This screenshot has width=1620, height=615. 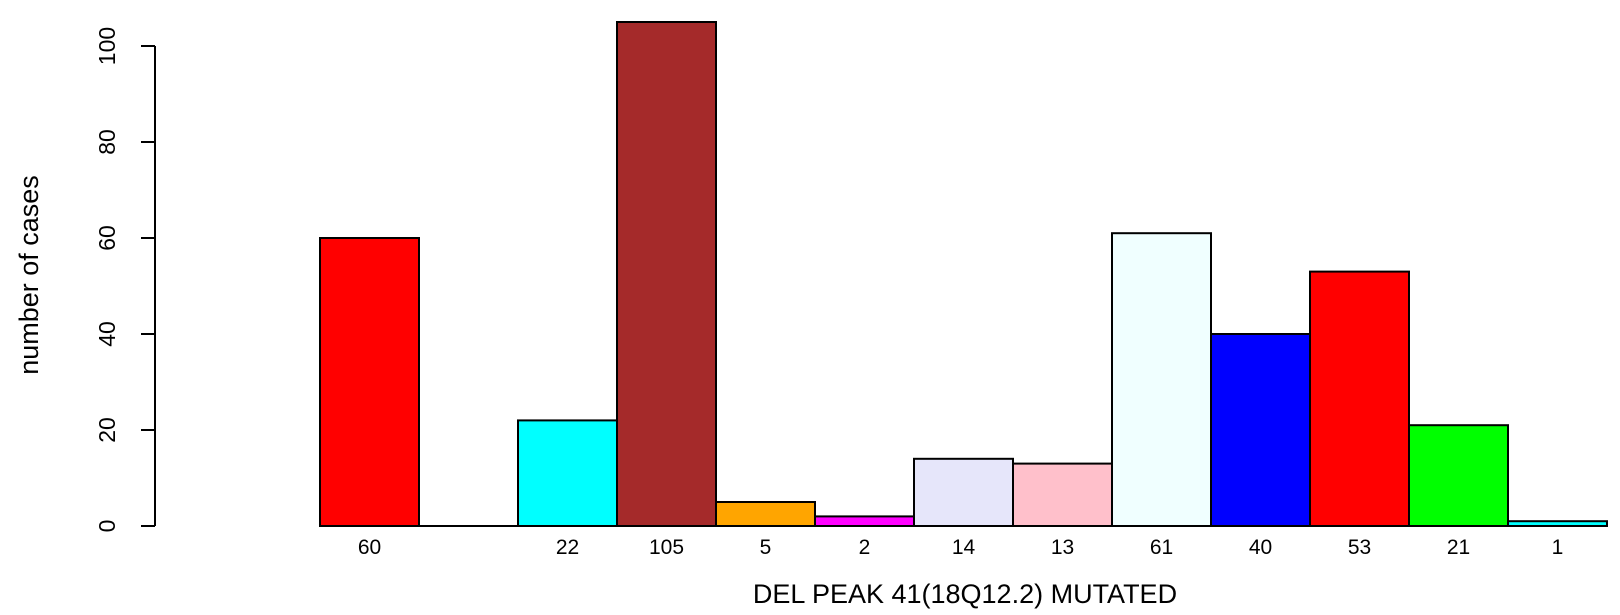 What do you see at coordinates (107, 430) in the screenshot?
I see `y-tick-label: 20` at bounding box center [107, 430].